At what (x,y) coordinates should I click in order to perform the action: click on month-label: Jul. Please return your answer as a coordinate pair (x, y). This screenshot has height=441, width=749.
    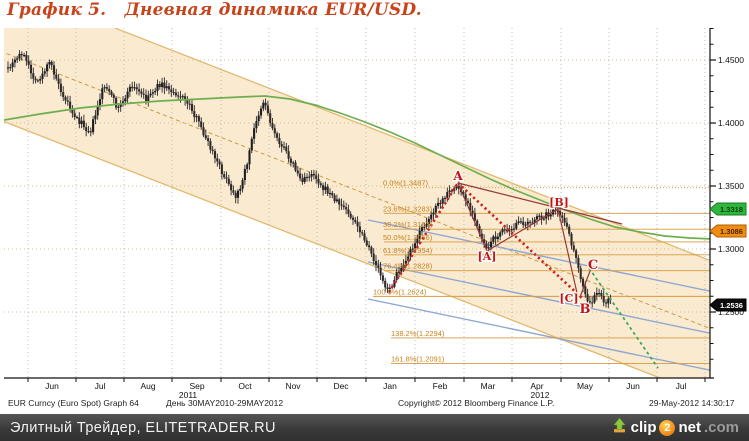
    Looking at the image, I should click on (681, 386).